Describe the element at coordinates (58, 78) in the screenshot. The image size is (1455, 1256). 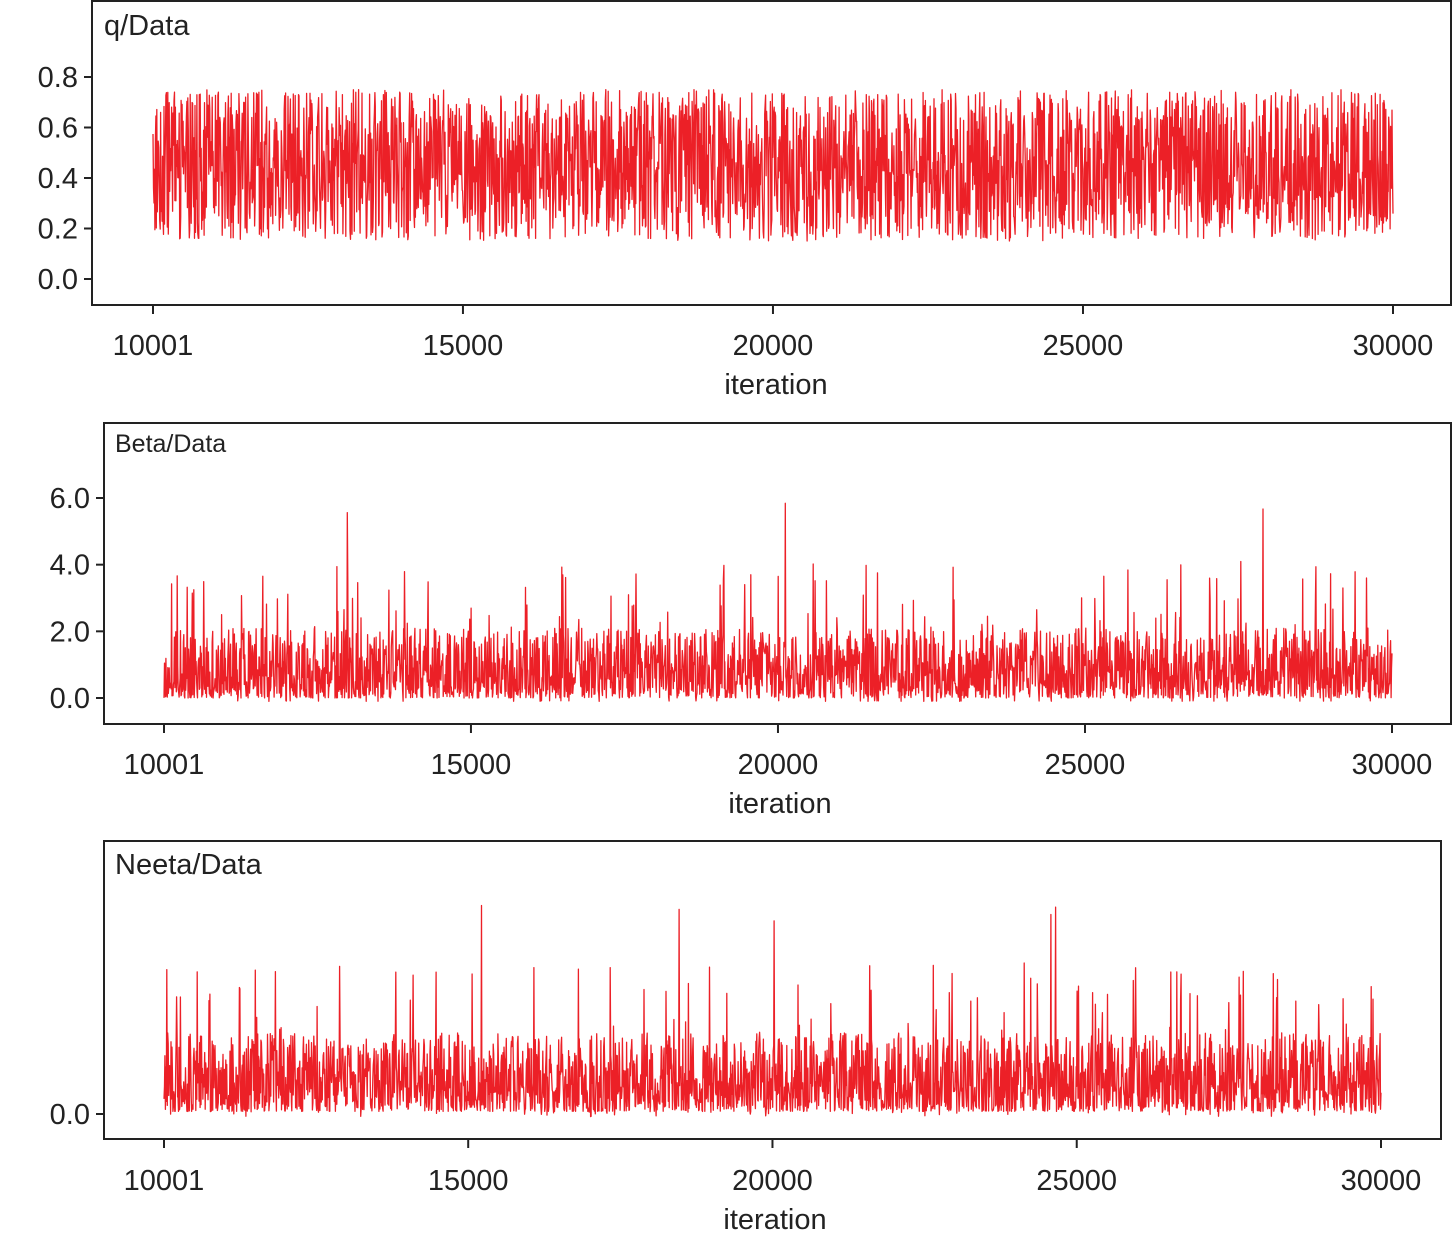
I see `y-tick-label: 0.8` at that location.